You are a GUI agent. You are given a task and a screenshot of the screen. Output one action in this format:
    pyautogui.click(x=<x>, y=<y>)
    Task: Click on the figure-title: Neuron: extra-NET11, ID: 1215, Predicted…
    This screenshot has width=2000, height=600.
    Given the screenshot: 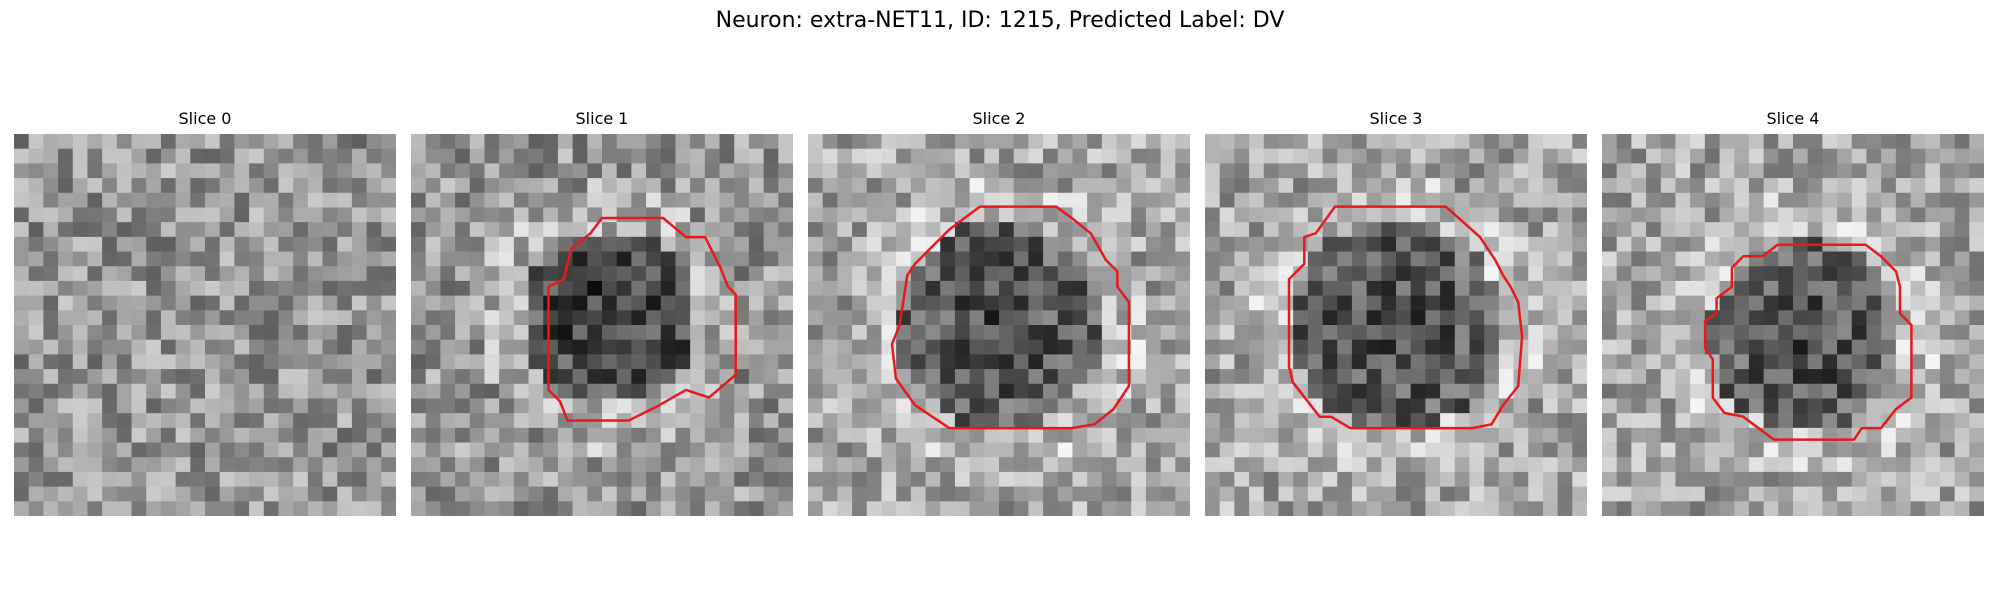 What is the action you would take?
    pyautogui.click(x=1000, y=20)
    